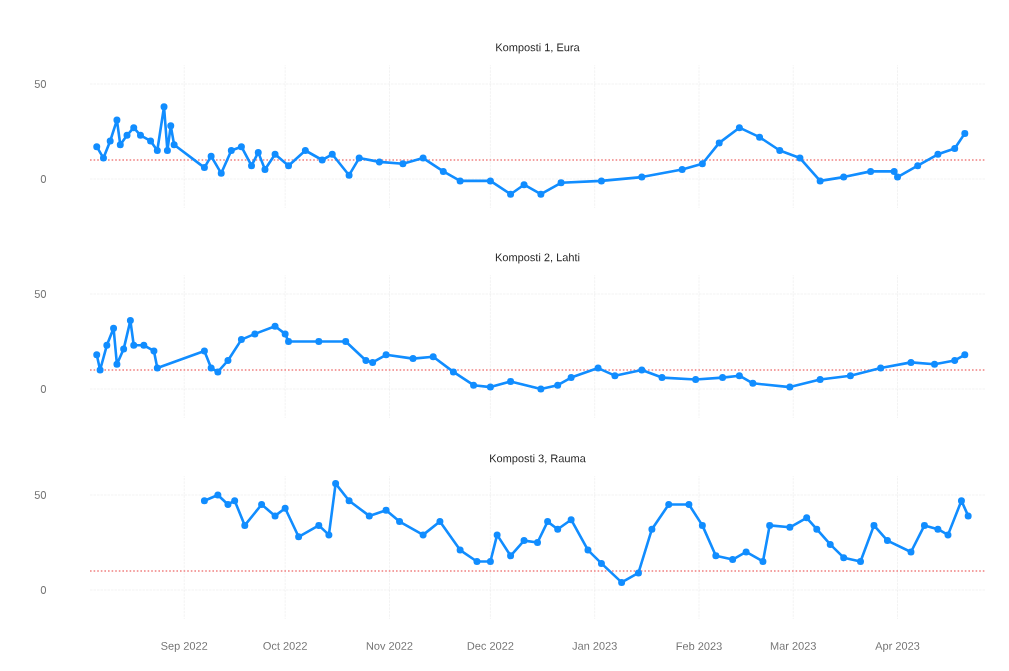 Image resolution: width=1009 pixels, height=671 pixels. Describe the element at coordinates (897, 647) in the screenshot. I see `x-tick-label: Apr 2023` at that location.